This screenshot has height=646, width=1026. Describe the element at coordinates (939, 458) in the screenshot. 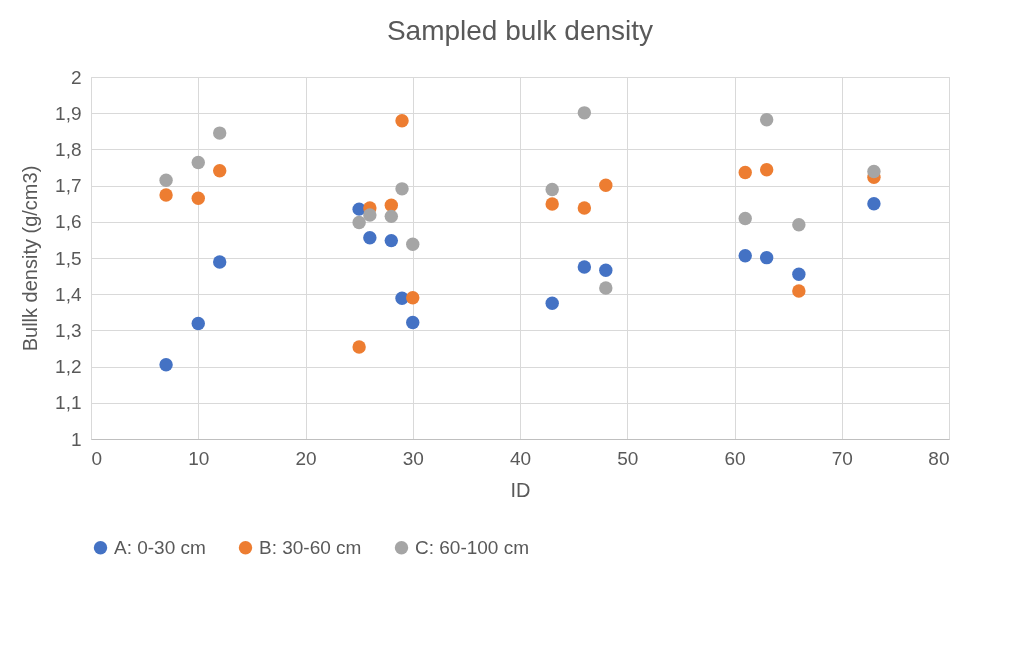

I see `x-tick-label: 80` at that location.